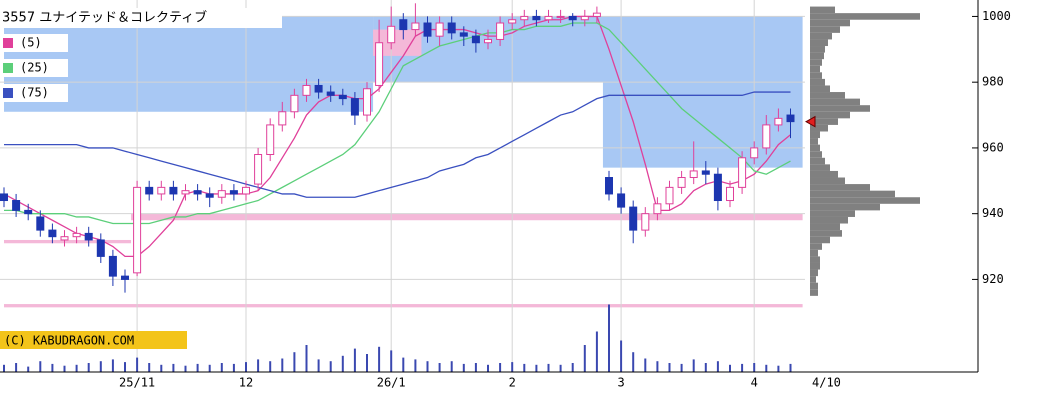 The height and width of the screenshot is (409, 1053). I want to click on watermark-background, so click(93, 340).